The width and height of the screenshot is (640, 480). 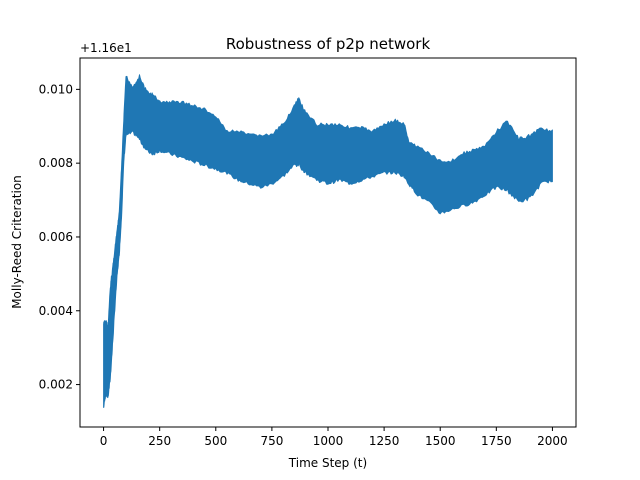 I want to click on y-axis-label: Molly-Reed Criteration, so click(x=17, y=242).